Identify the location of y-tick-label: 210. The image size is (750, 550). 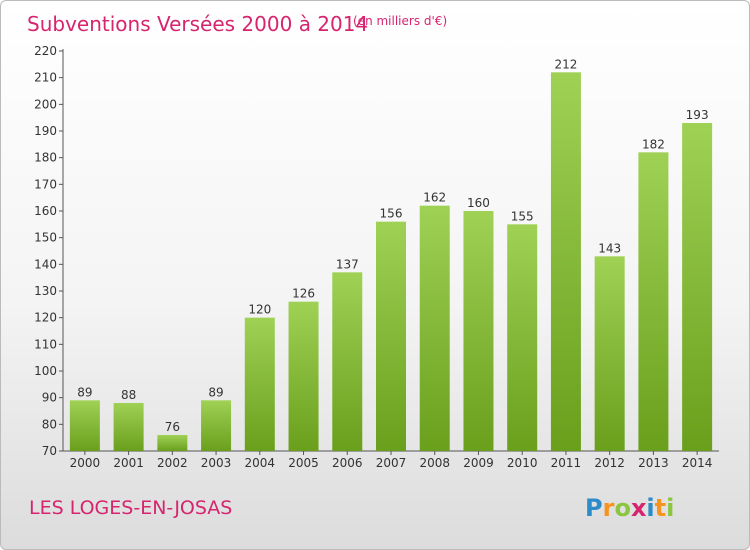
(45, 78).